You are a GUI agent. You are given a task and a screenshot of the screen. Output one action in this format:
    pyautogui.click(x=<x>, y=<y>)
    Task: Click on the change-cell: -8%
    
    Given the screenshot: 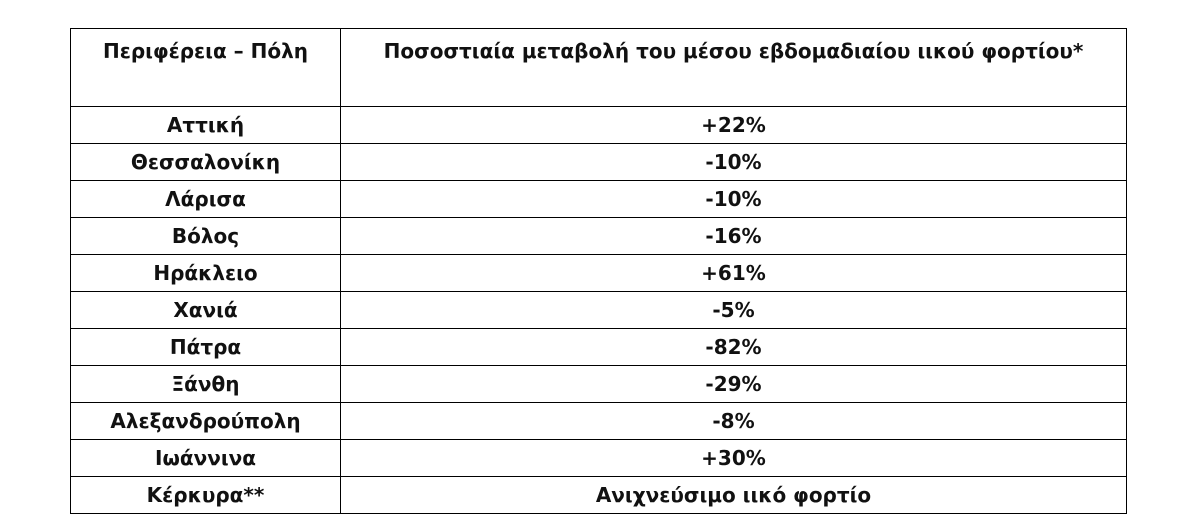 What is the action you would take?
    pyautogui.click(x=733, y=421)
    